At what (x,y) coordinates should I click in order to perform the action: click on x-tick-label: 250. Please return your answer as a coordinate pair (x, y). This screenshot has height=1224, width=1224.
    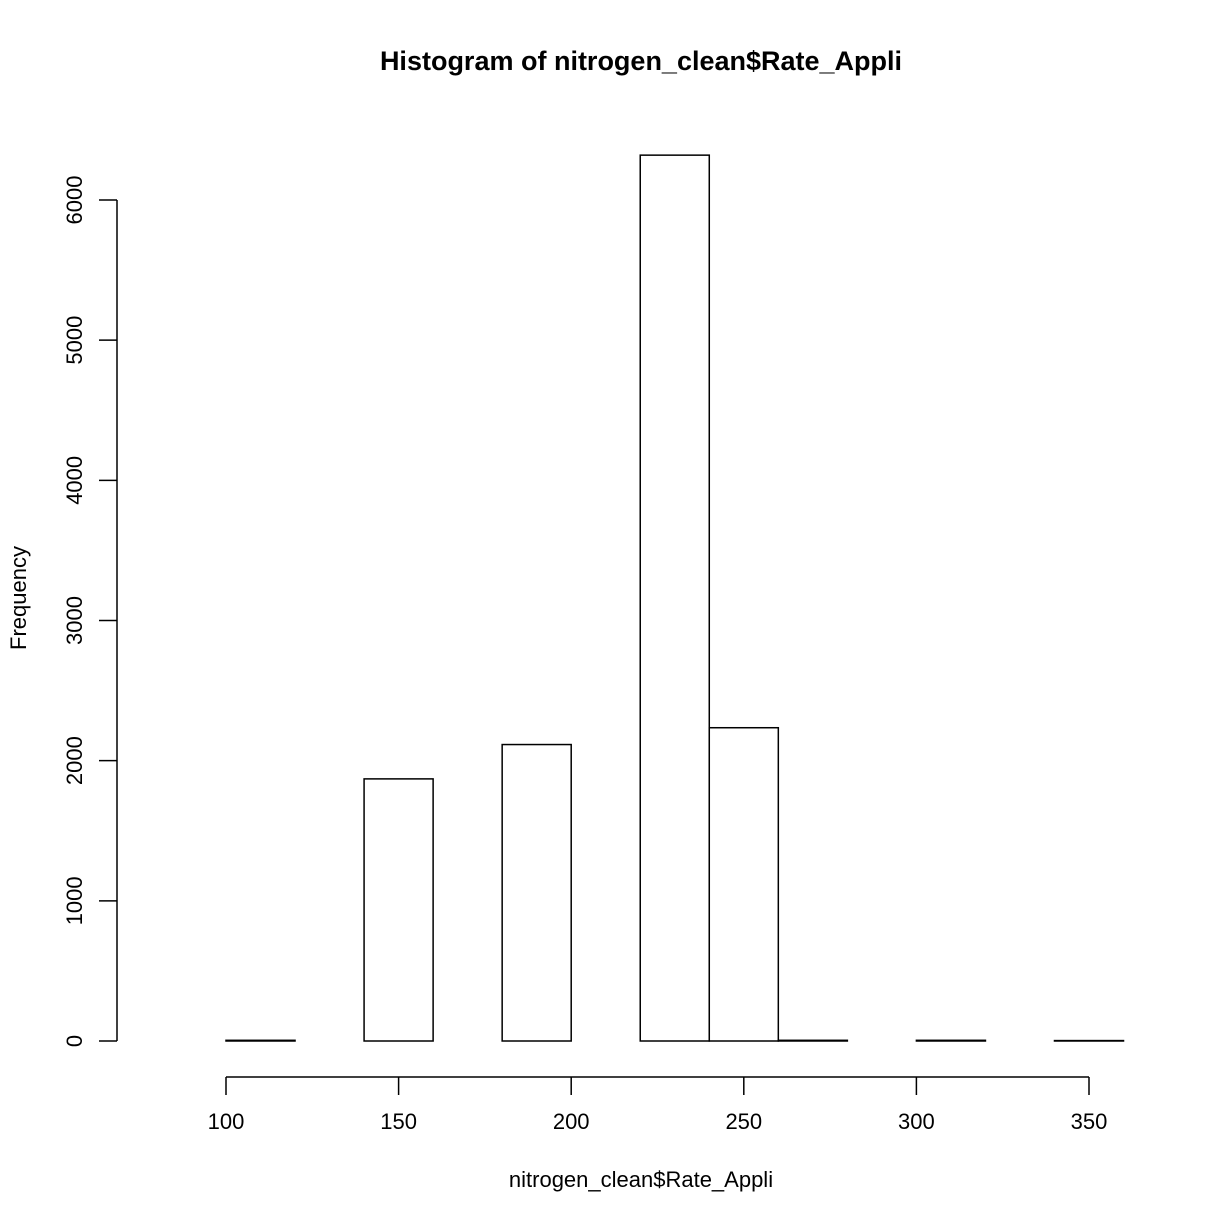
    Looking at the image, I should click on (743, 1121).